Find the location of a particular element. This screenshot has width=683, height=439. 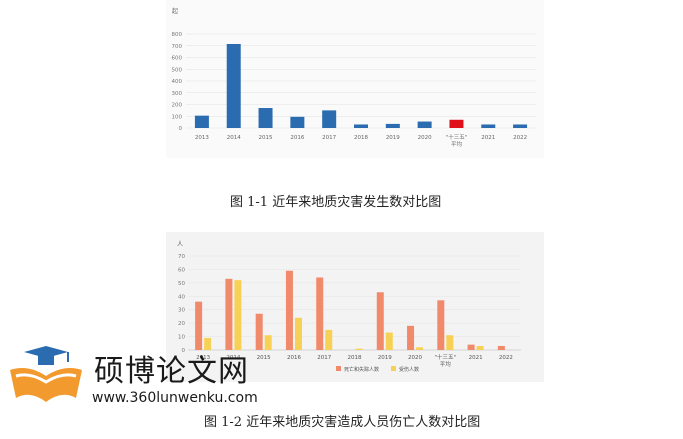

y-tick-label: 600 is located at coordinates (177, 59).